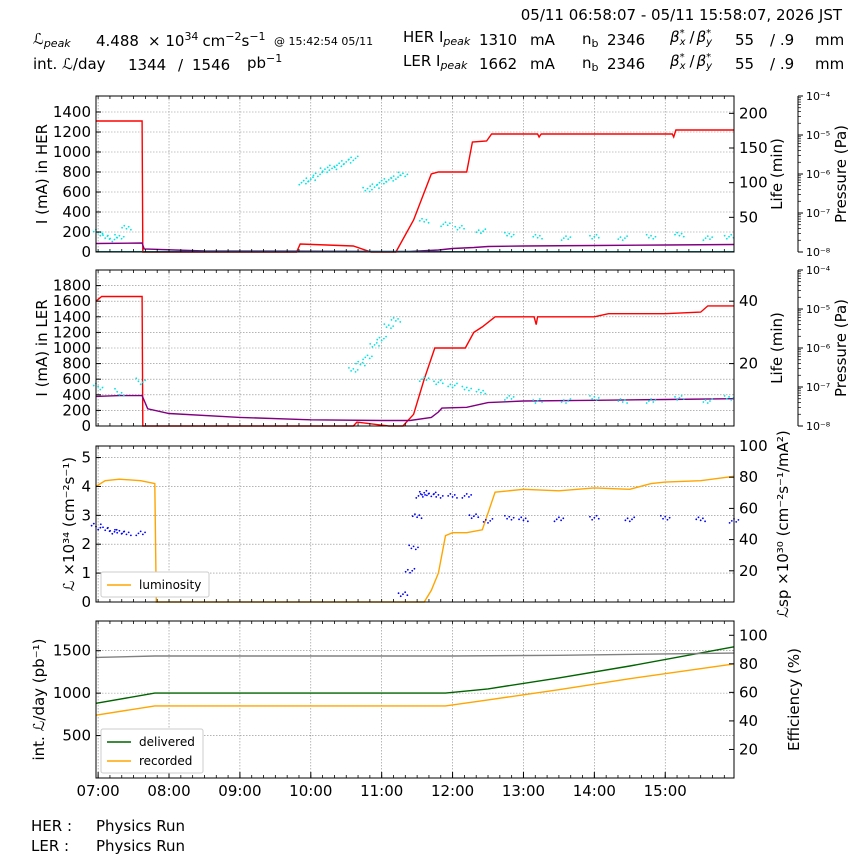  What do you see at coordinates (674, 61) in the screenshot?
I see `ler-beta-x: β` at bounding box center [674, 61].